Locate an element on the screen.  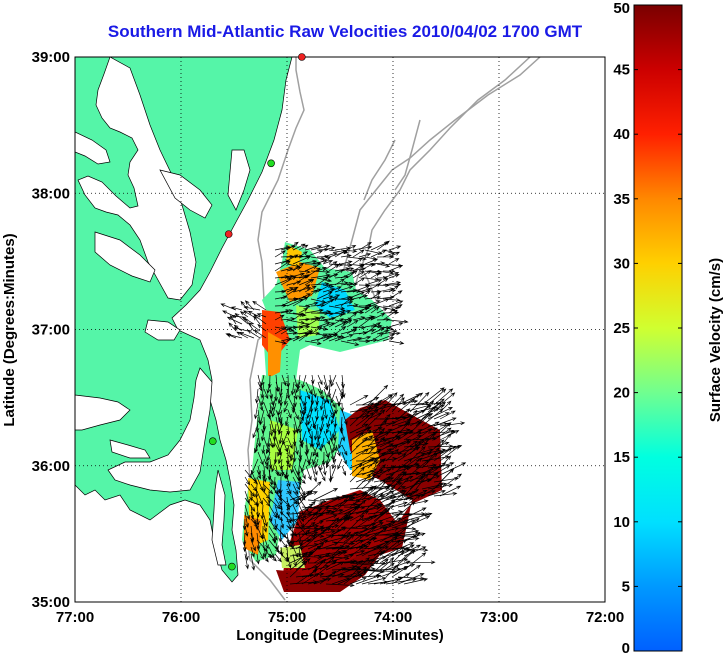
colorbar-tick-label: 15 is located at coordinates (621, 457).